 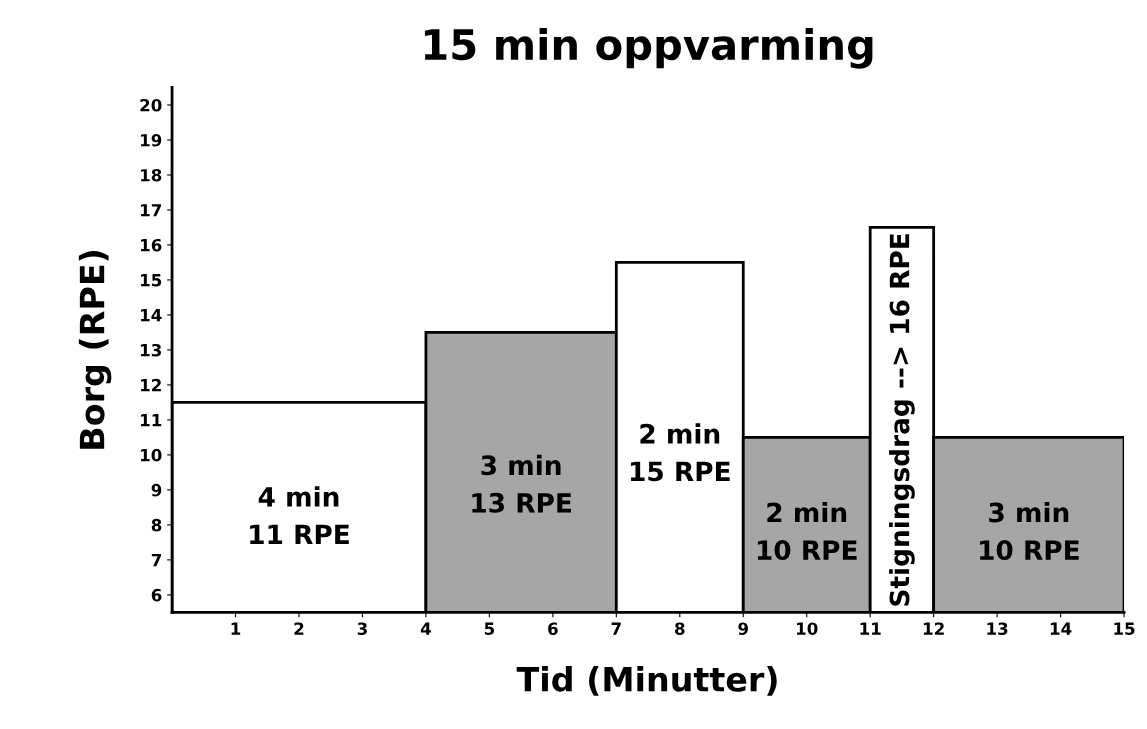 I want to click on y-tick-label: 9, so click(x=156, y=490).